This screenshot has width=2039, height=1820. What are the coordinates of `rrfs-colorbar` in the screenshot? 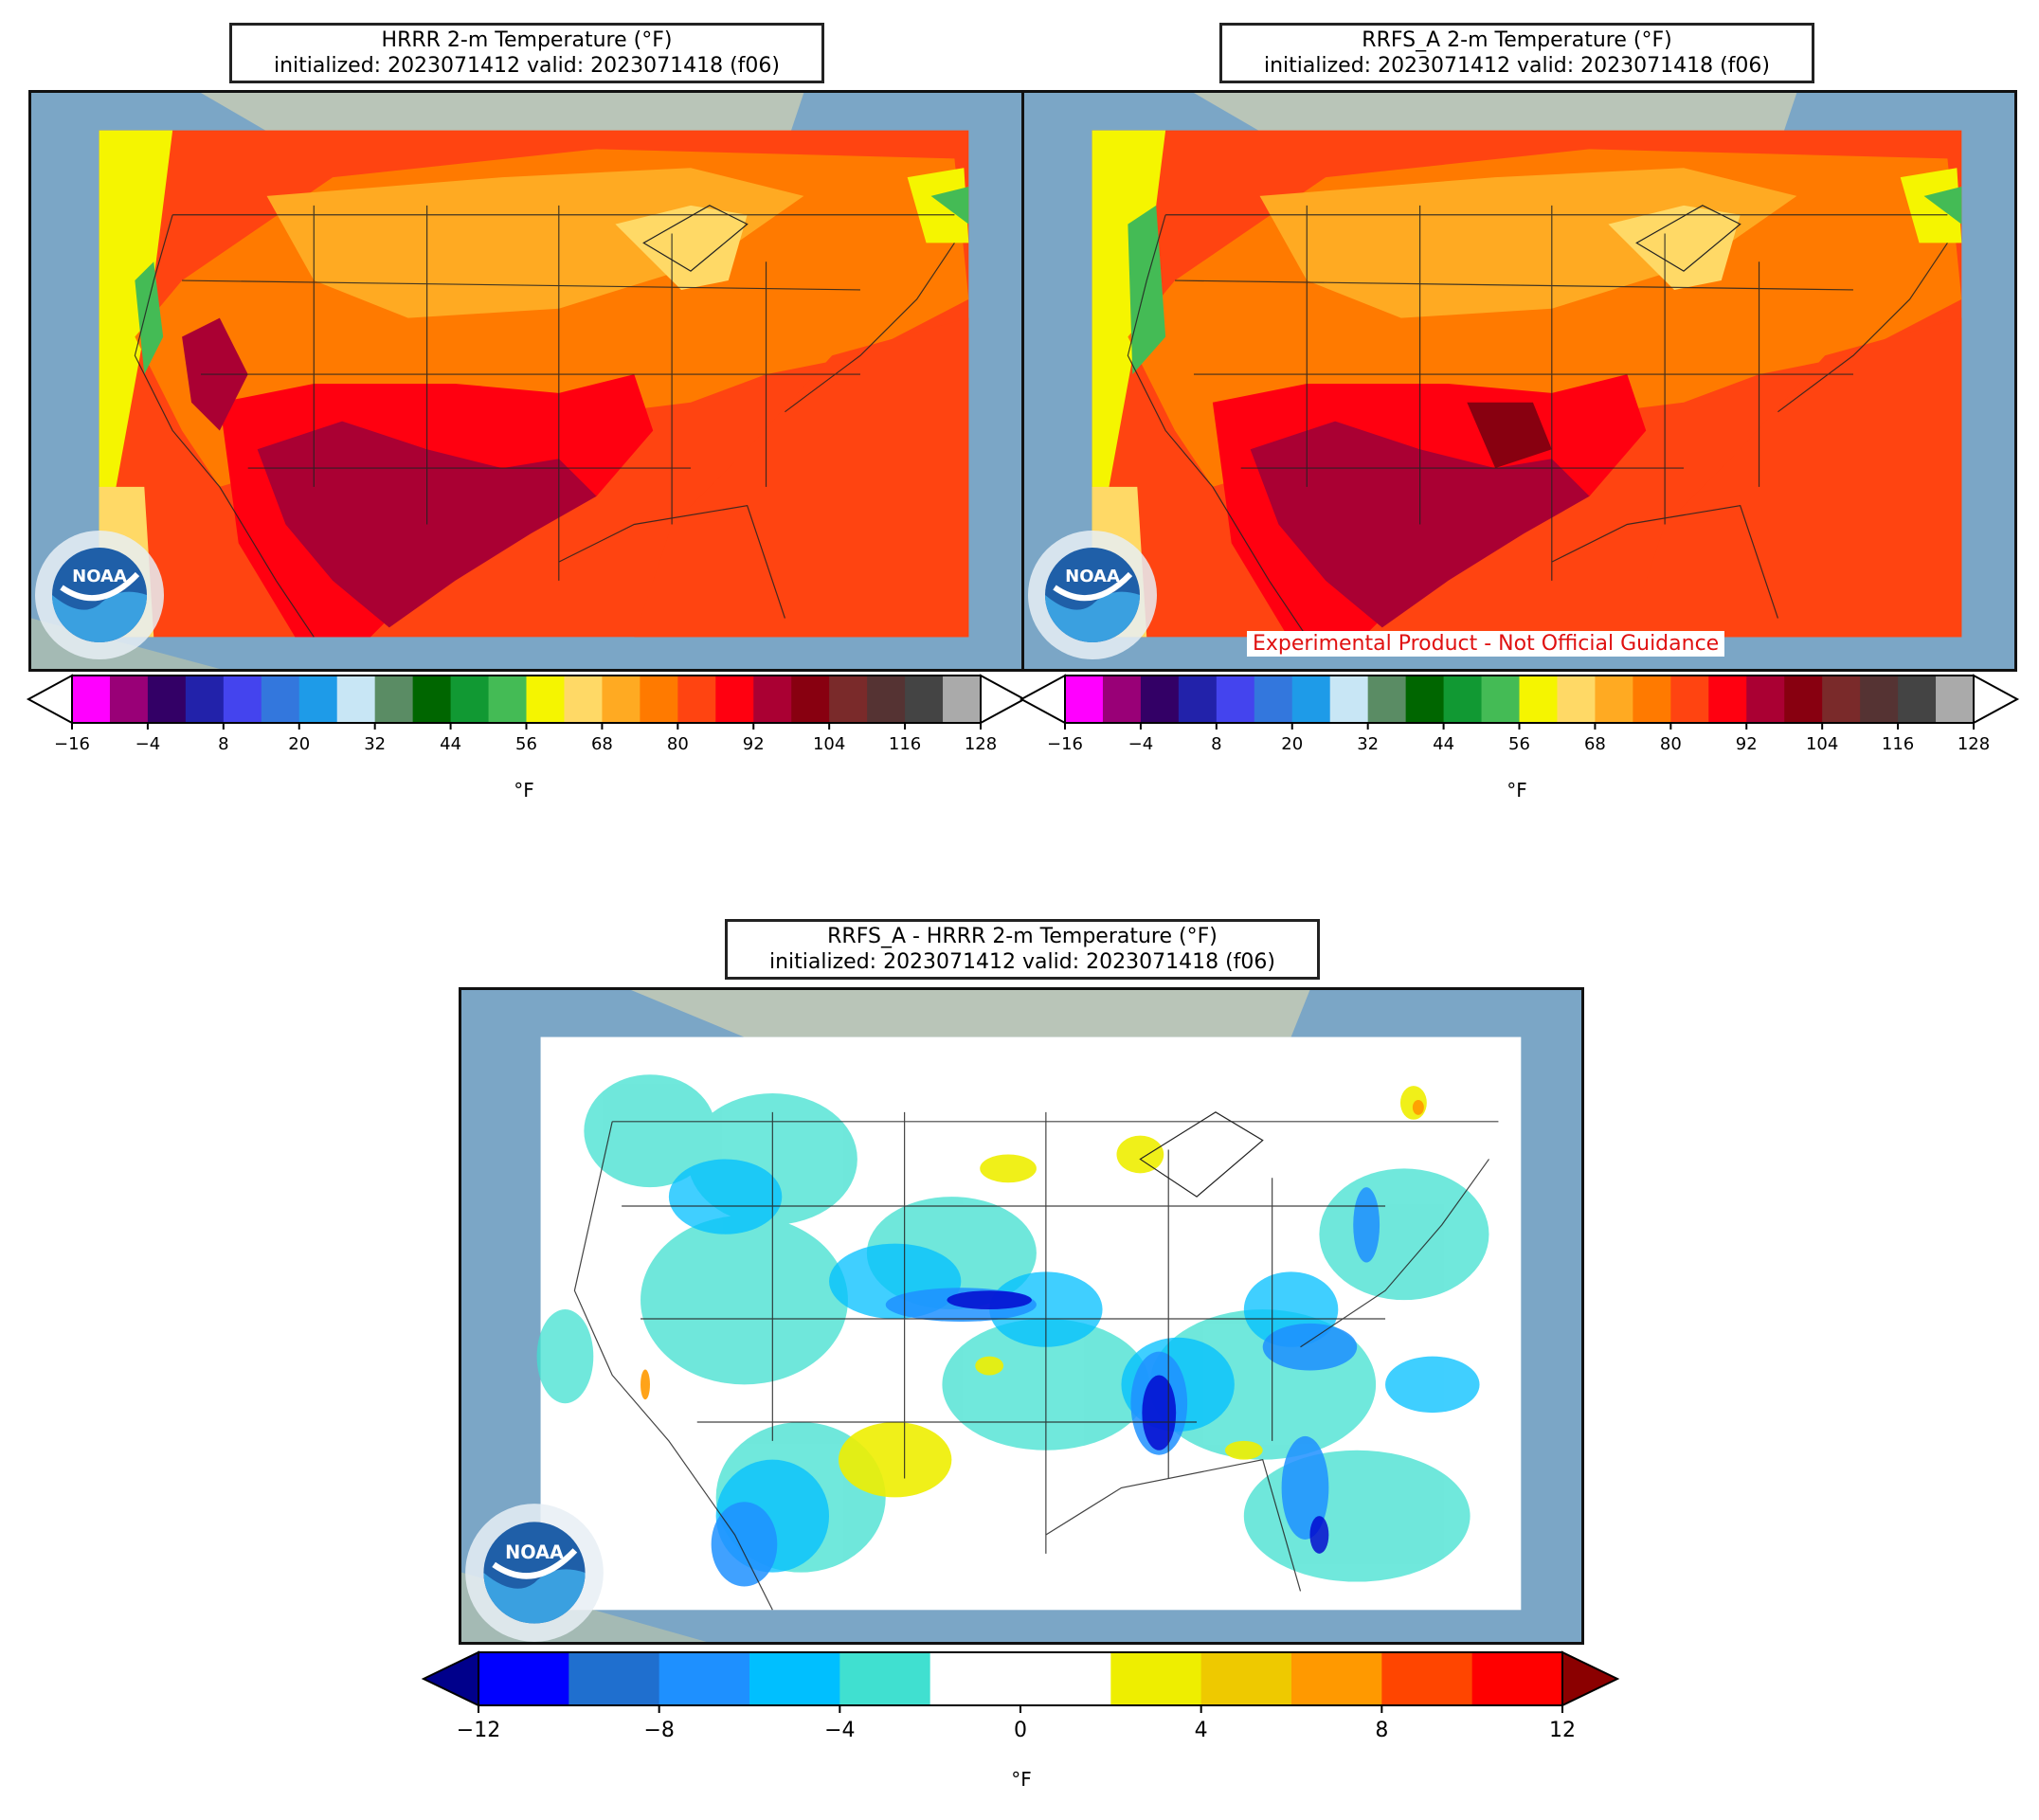 It's located at (1519, 702).